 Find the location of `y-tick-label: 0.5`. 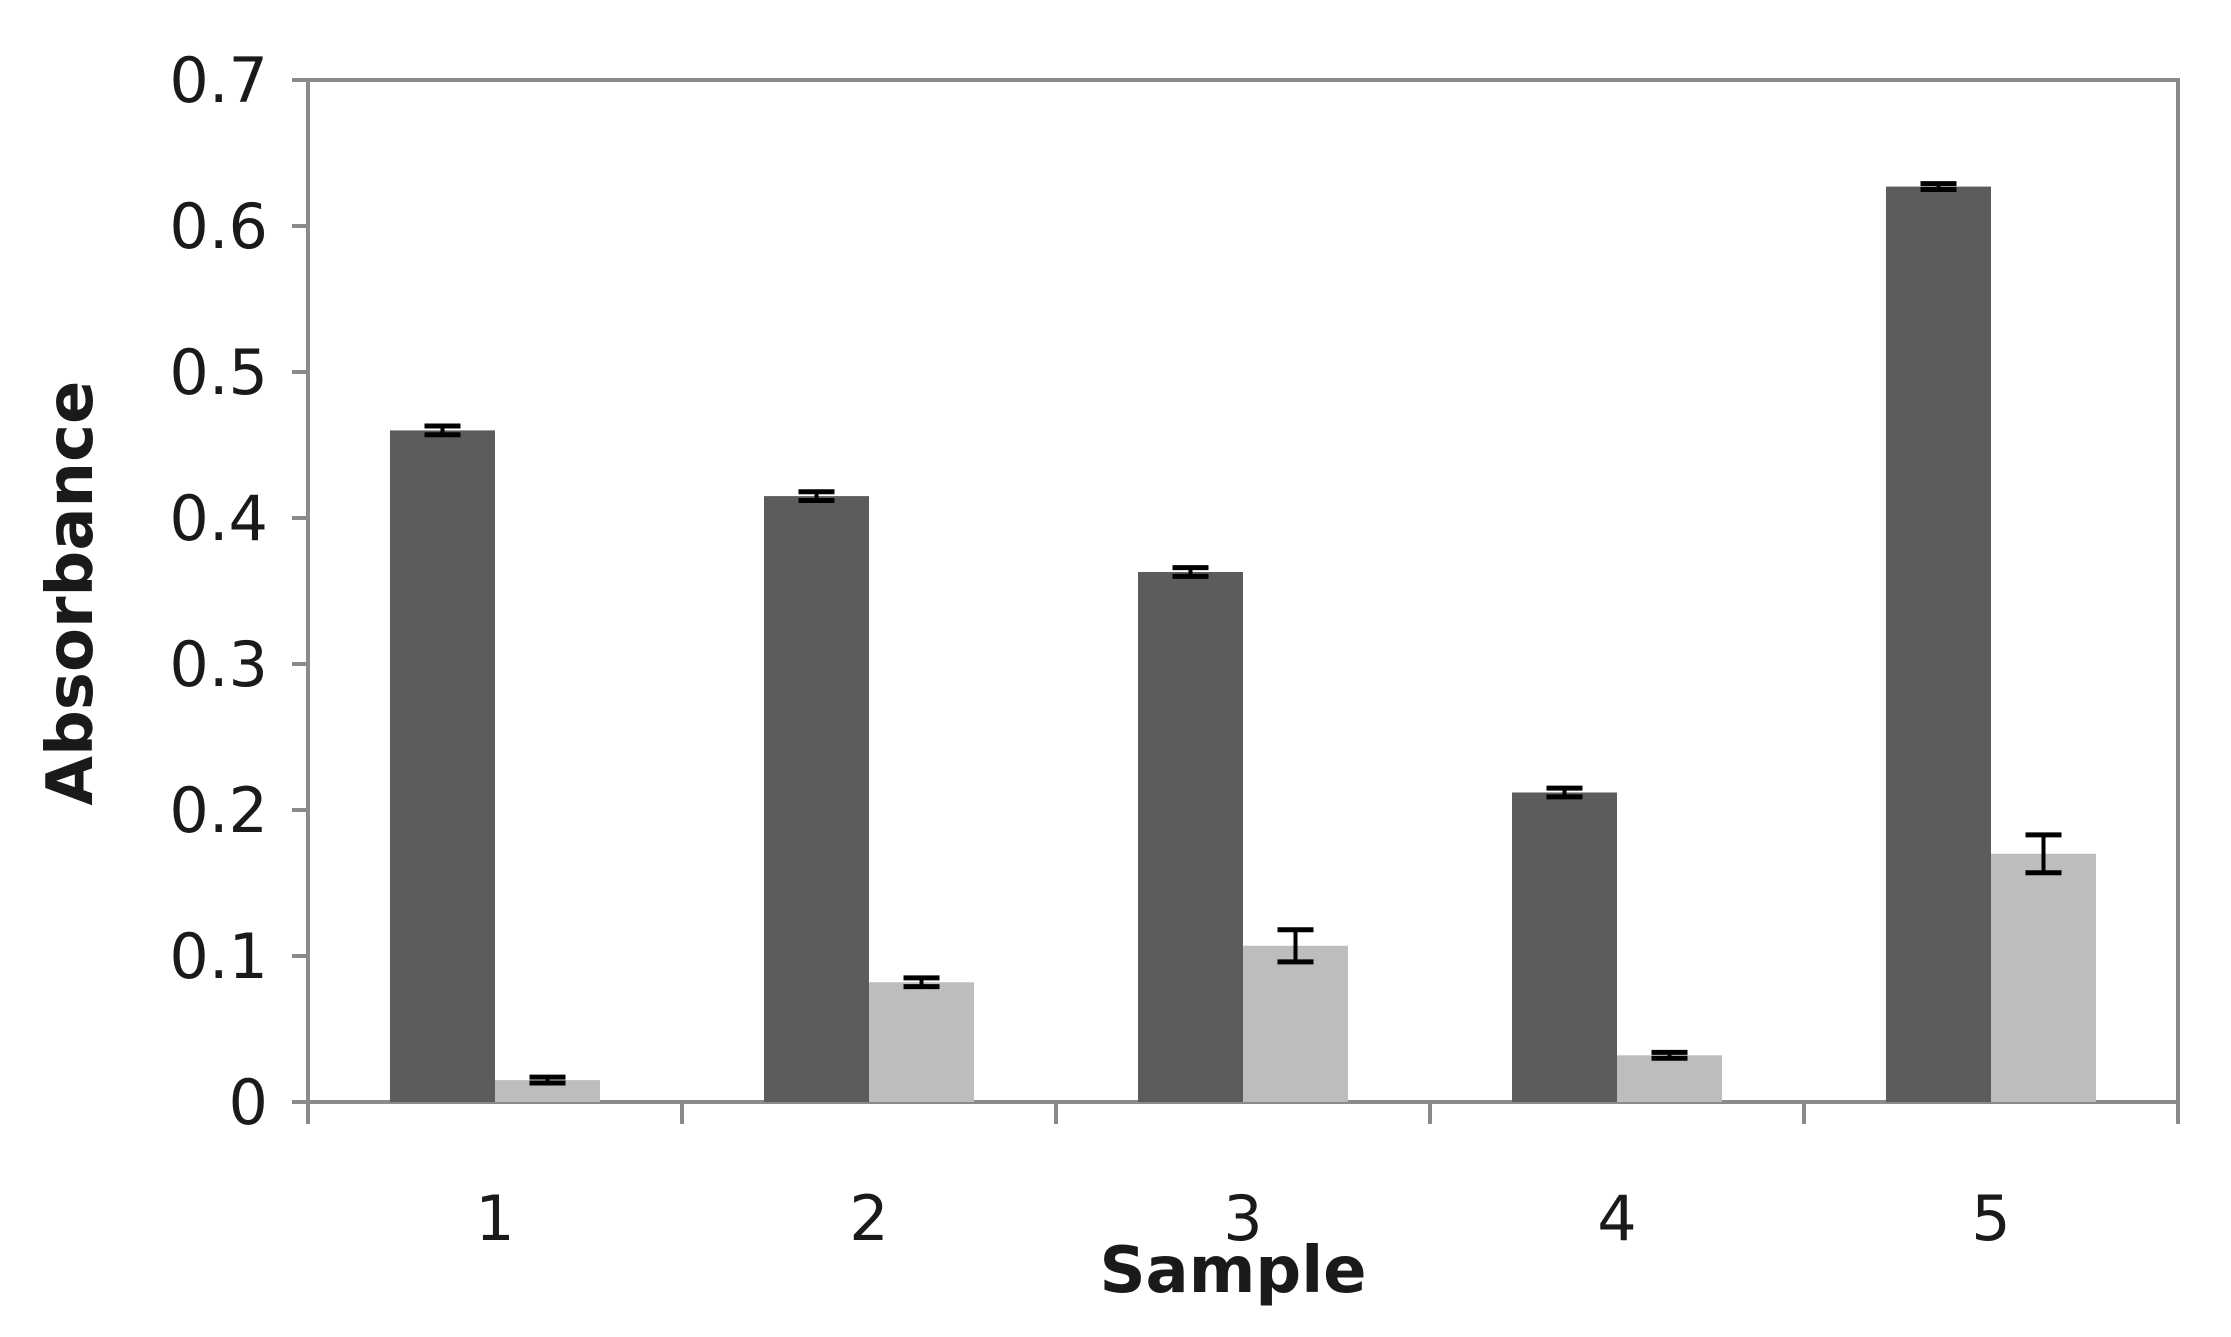

y-tick-label: 0.5 is located at coordinates (218, 372).